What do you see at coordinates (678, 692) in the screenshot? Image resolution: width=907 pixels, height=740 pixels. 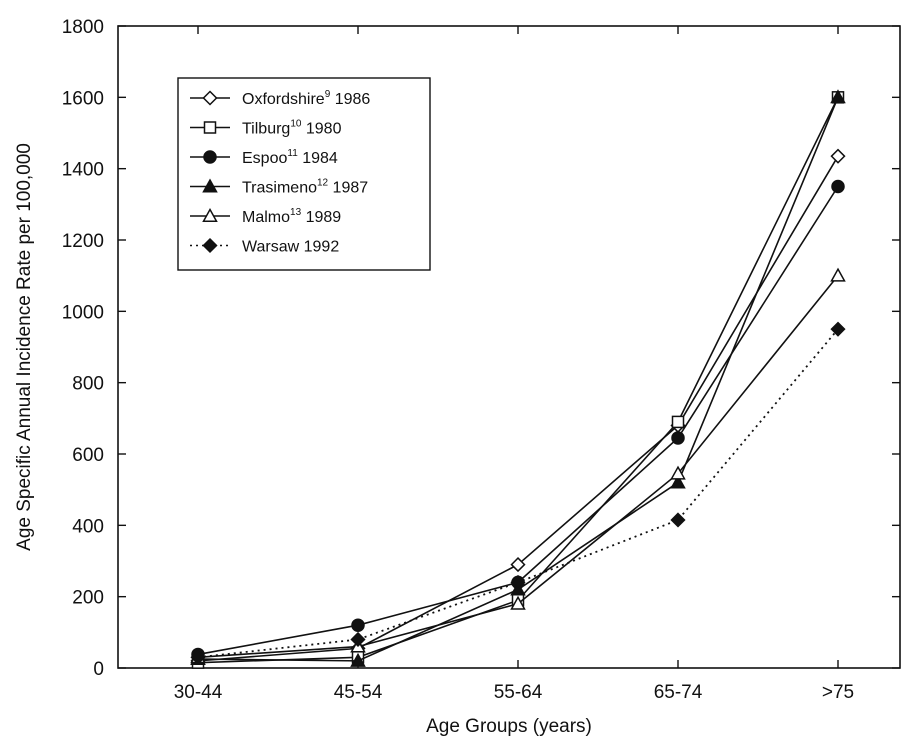 I see `x-tick-label: 65-74` at bounding box center [678, 692].